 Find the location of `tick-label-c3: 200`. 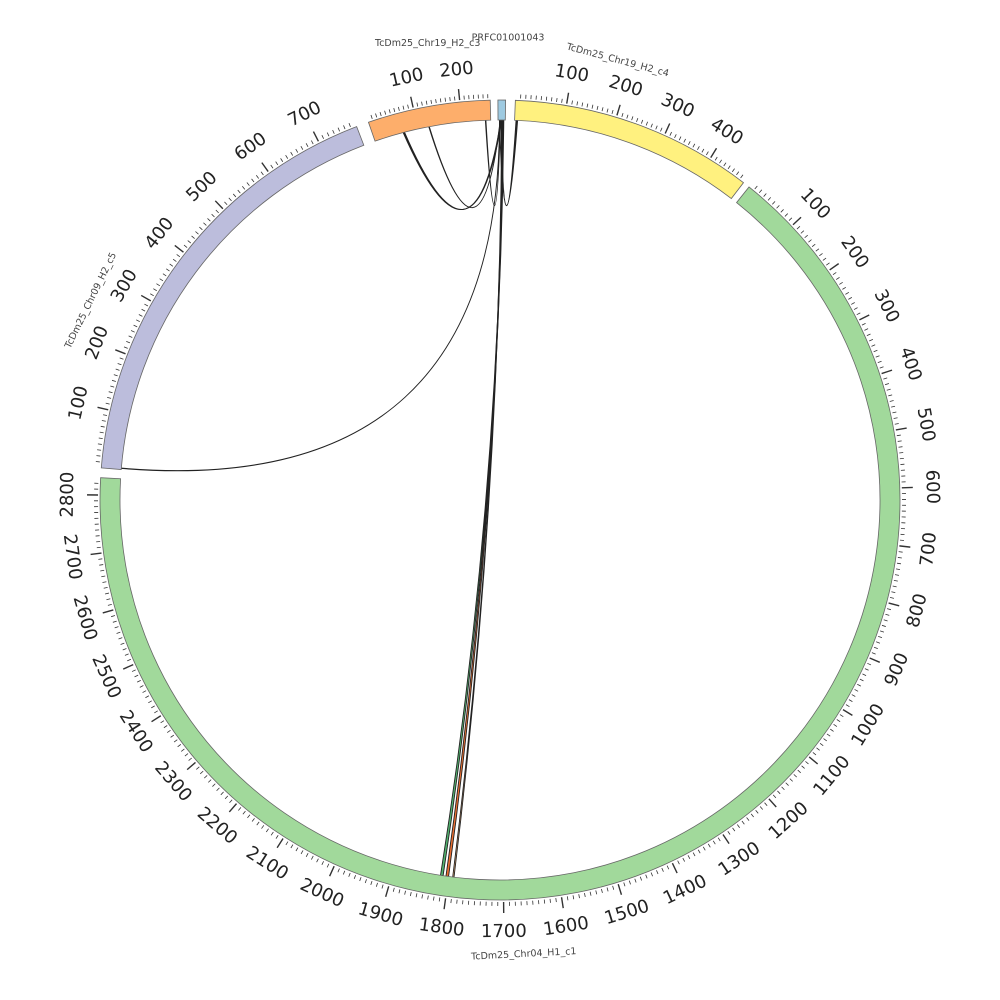

tick-label-c3: 200 is located at coordinates (456, 70).